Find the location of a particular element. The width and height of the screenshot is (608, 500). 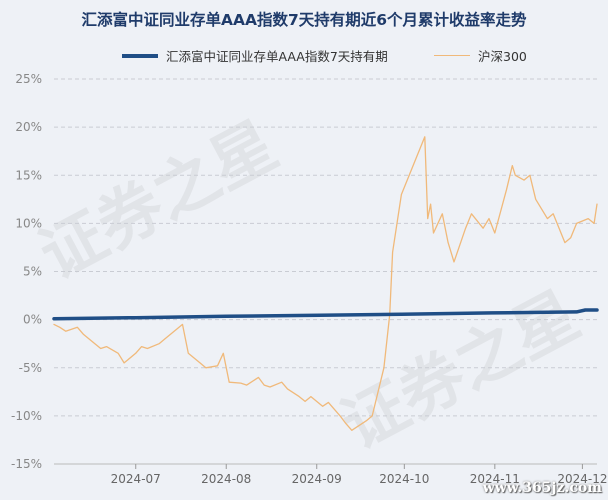

legend-label-fund: 汇添富中证同业存单AAA指数7天持有期 is located at coordinates (277, 56).